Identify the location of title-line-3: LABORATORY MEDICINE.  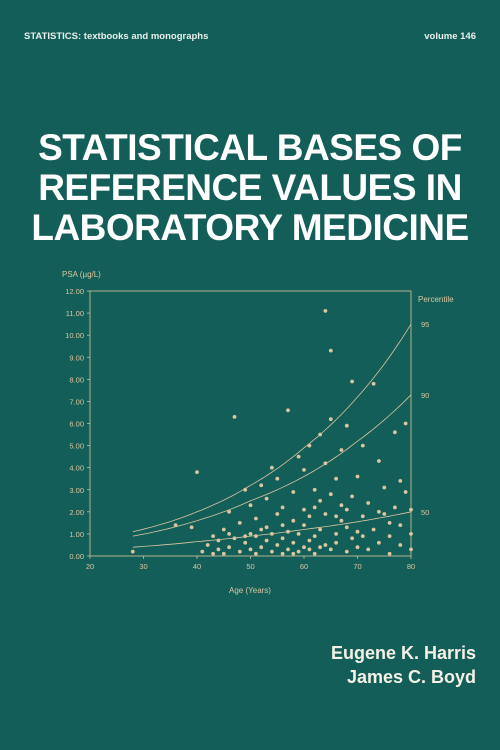
(250, 227).